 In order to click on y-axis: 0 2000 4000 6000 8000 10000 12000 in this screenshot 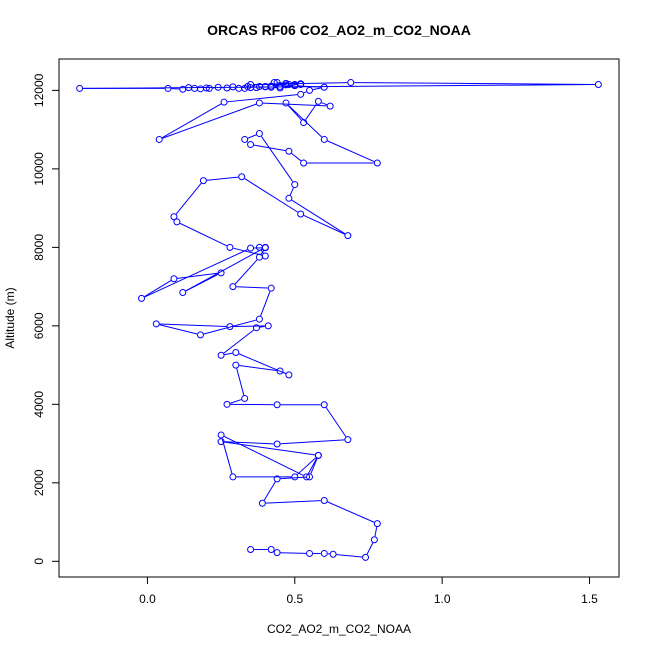, I will do `click(46, 319)`.